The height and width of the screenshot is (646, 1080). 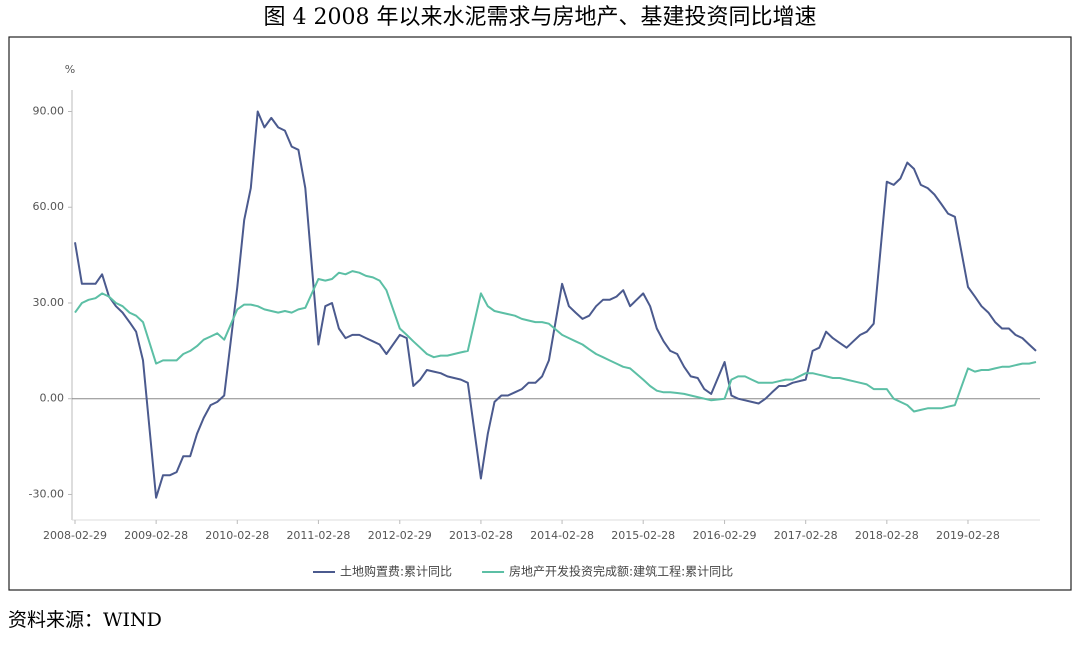 I want to click on y-tick-label: 0.00, so click(x=52, y=398).